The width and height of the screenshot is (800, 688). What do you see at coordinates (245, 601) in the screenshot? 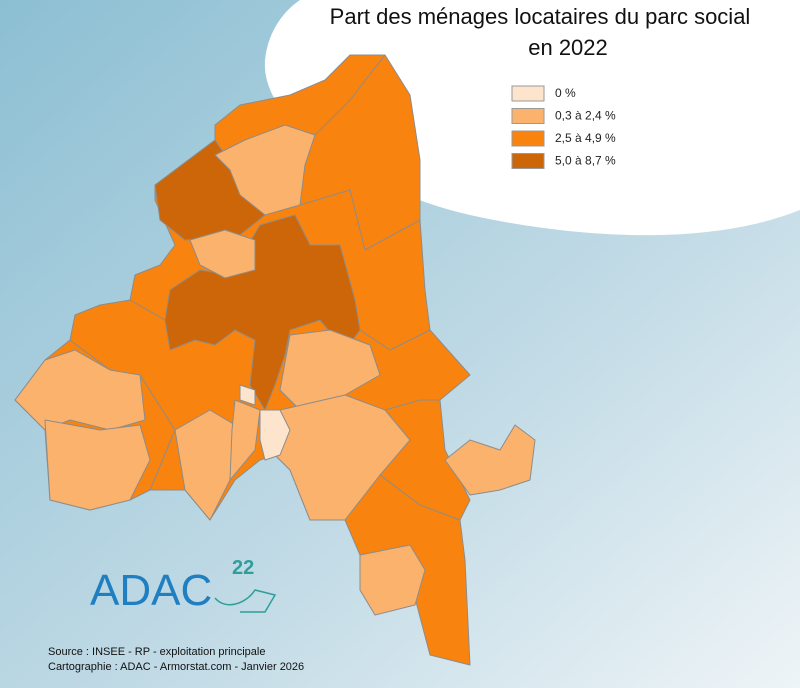
I see `logo-mark` at bounding box center [245, 601].